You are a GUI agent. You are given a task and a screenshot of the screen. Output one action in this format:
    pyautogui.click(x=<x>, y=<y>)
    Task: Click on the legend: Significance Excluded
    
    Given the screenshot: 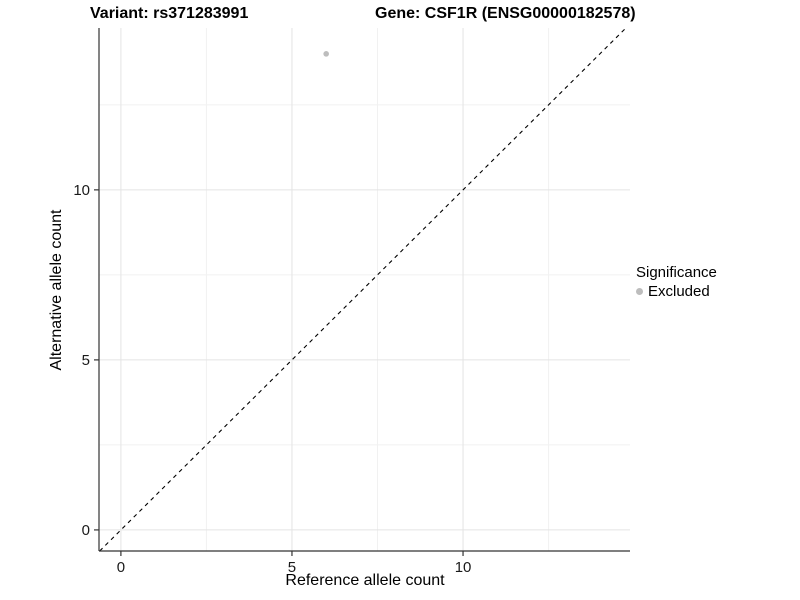 What is the action you would take?
    pyautogui.click(x=676, y=282)
    